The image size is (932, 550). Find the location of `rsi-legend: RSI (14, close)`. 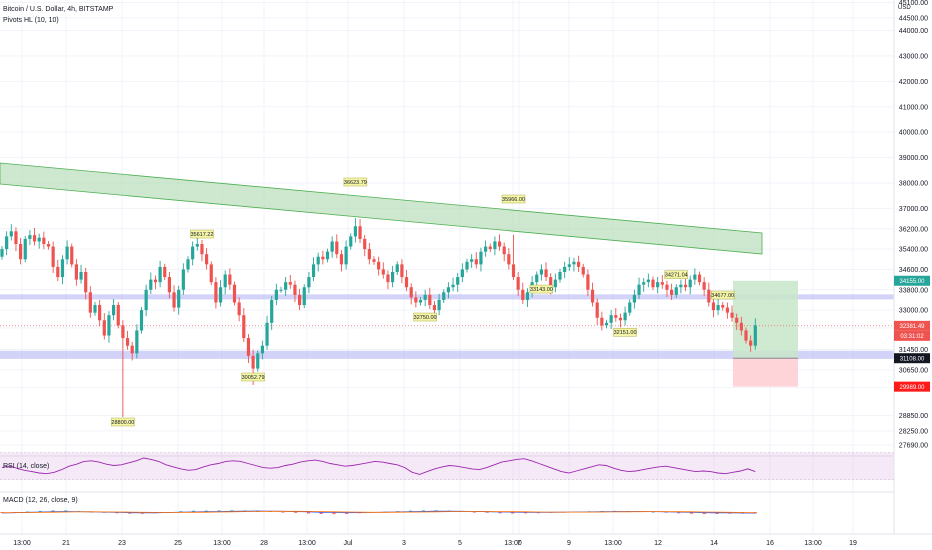

rsi-legend: RSI (14, close) is located at coordinates (26, 466).